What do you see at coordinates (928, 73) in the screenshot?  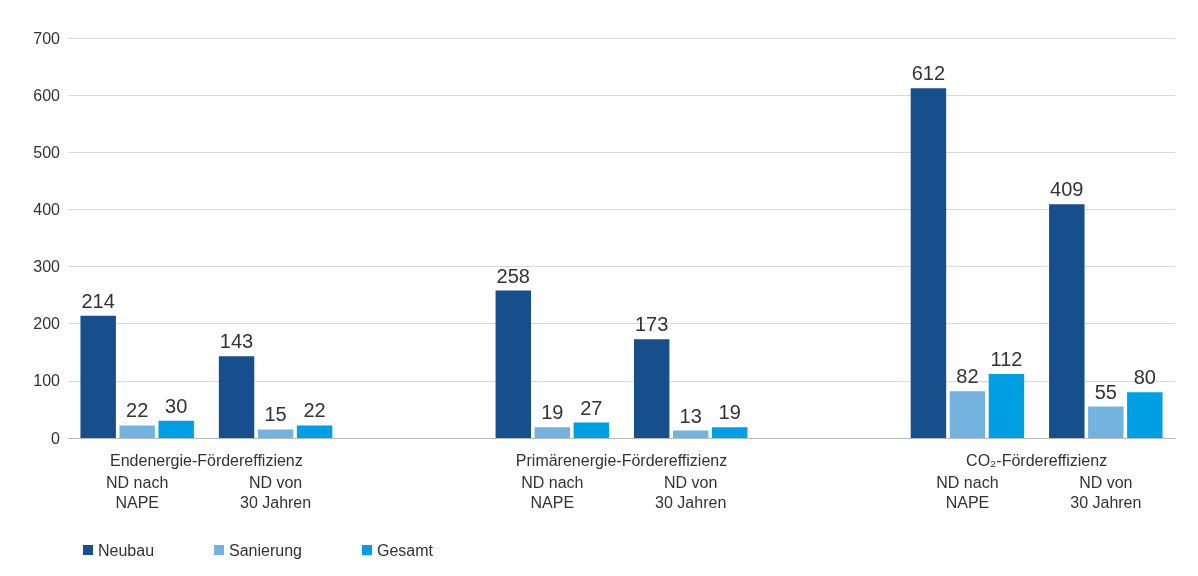 I see `data-label: 612` at bounding box center [928, 73].